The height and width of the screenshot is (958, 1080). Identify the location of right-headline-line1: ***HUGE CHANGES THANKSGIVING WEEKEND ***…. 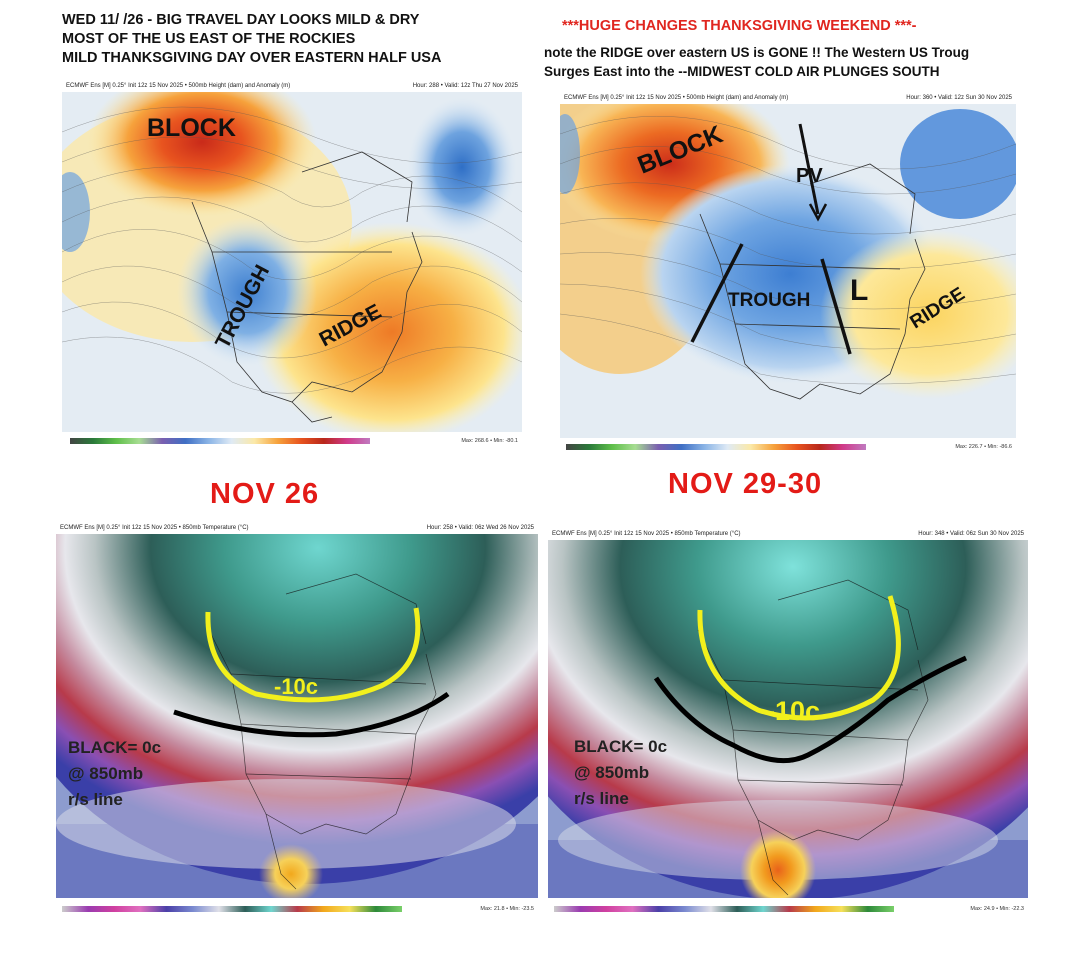
(739, 26).